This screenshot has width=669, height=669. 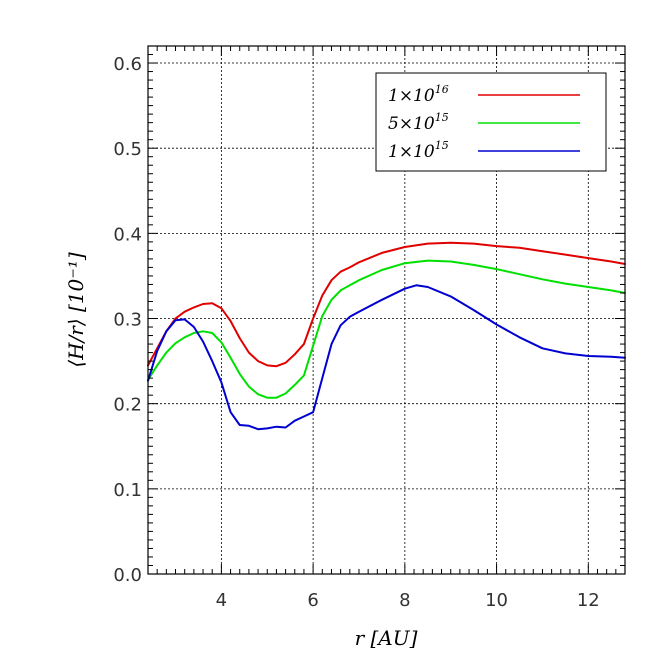 What do you see at coordinates (386, 638) in the screenshot?
I see `x-axis-label: r [AU]` at bounding box center [386, 638].